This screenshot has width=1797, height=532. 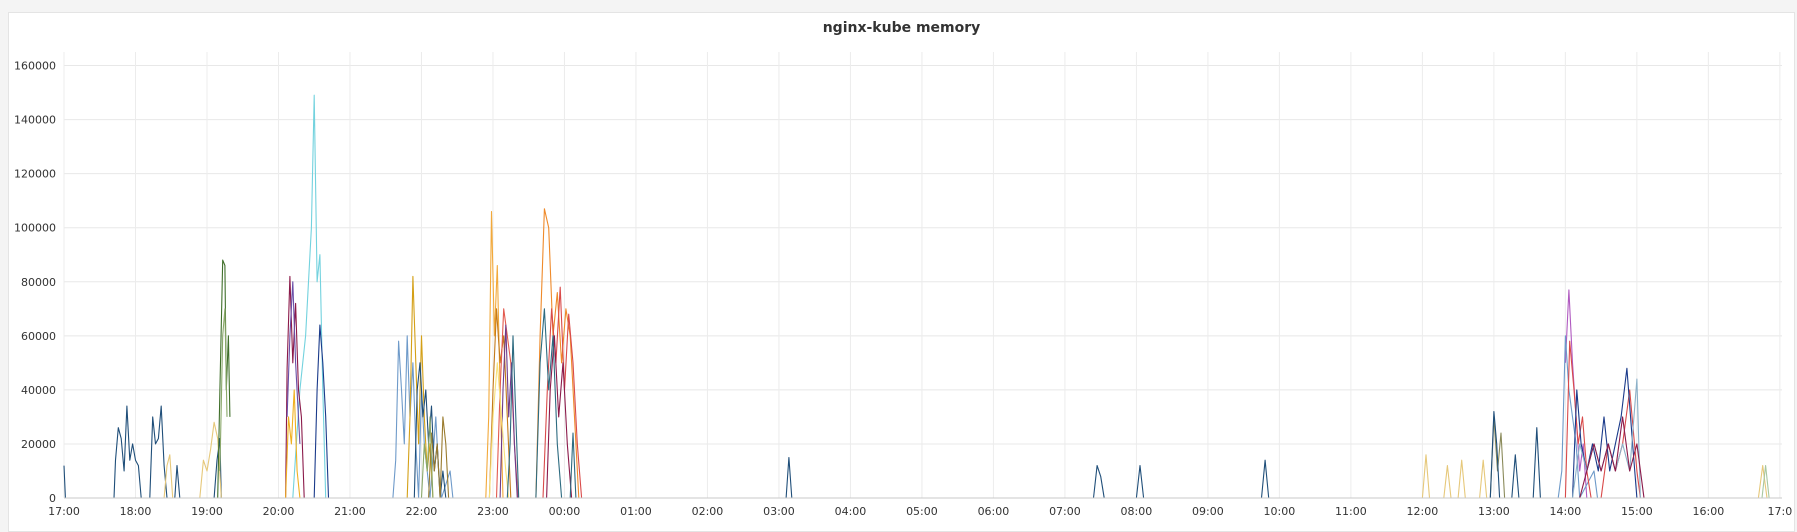 What do you see at coordinates (52, 498) in the screenshot?
I see `y-tick-label: 0` at bounding box center [52, 498].